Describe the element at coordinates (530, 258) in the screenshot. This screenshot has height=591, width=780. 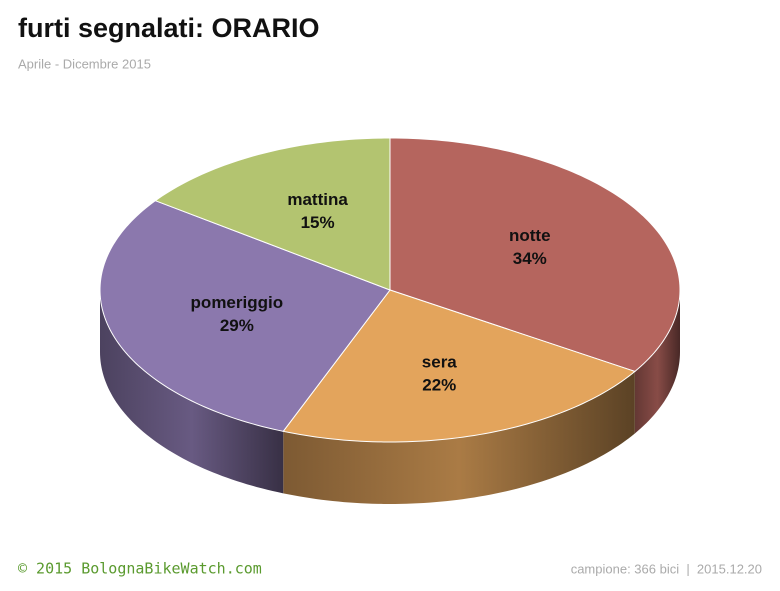
I see `slice-value: 34%` at that location.